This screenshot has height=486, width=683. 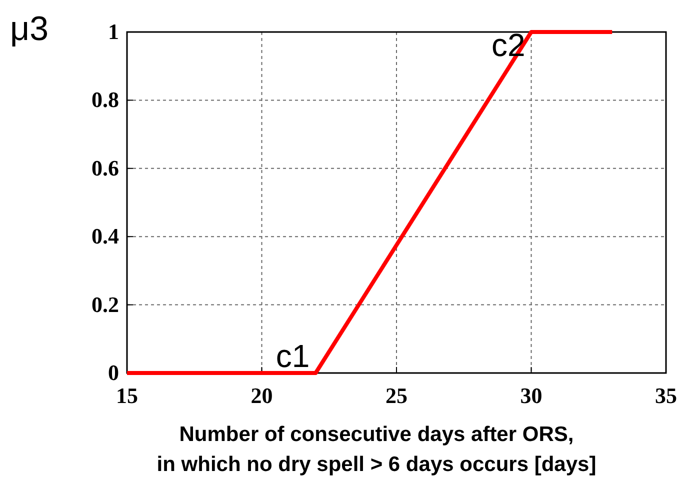 I want to click on y-tick-label: 0.4, so click(x=105, y=236).